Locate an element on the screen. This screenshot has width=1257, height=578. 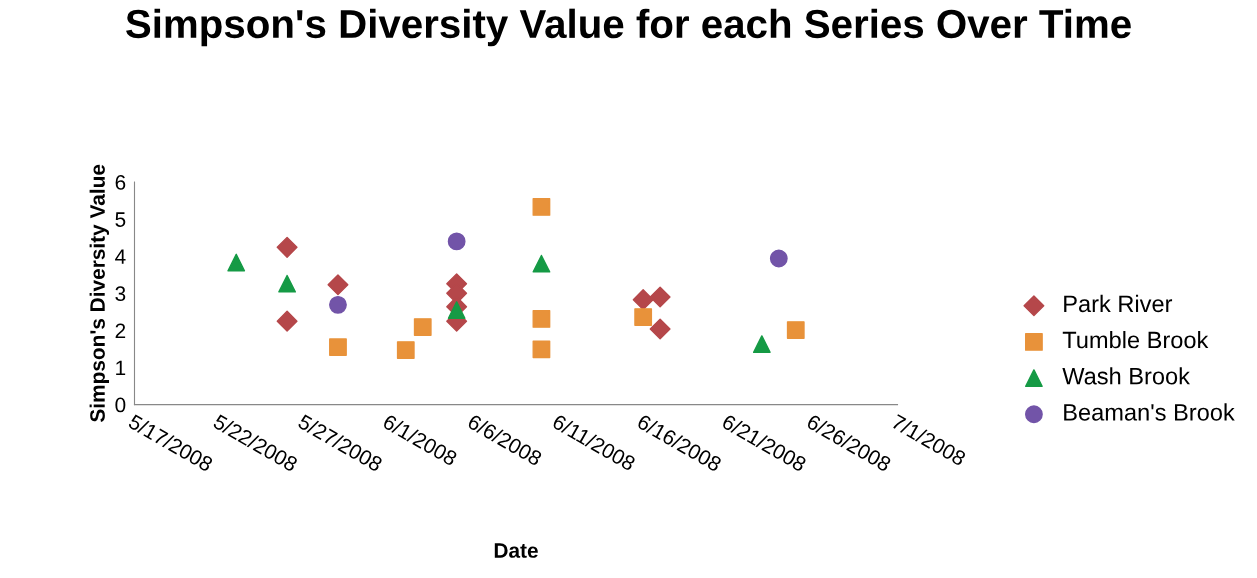
y-tick-label: 6 is located at coordinates (120, 182).